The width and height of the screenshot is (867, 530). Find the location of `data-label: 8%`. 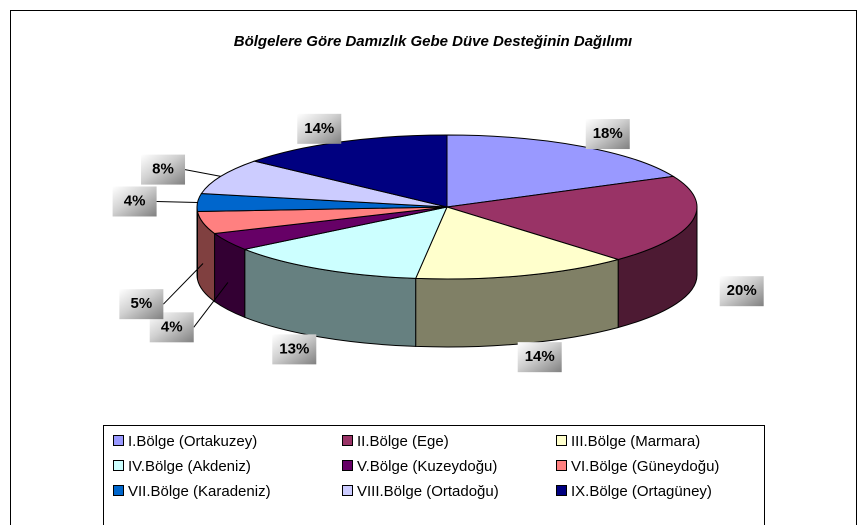

data-label: 8% is located at coordinates (163, 169).